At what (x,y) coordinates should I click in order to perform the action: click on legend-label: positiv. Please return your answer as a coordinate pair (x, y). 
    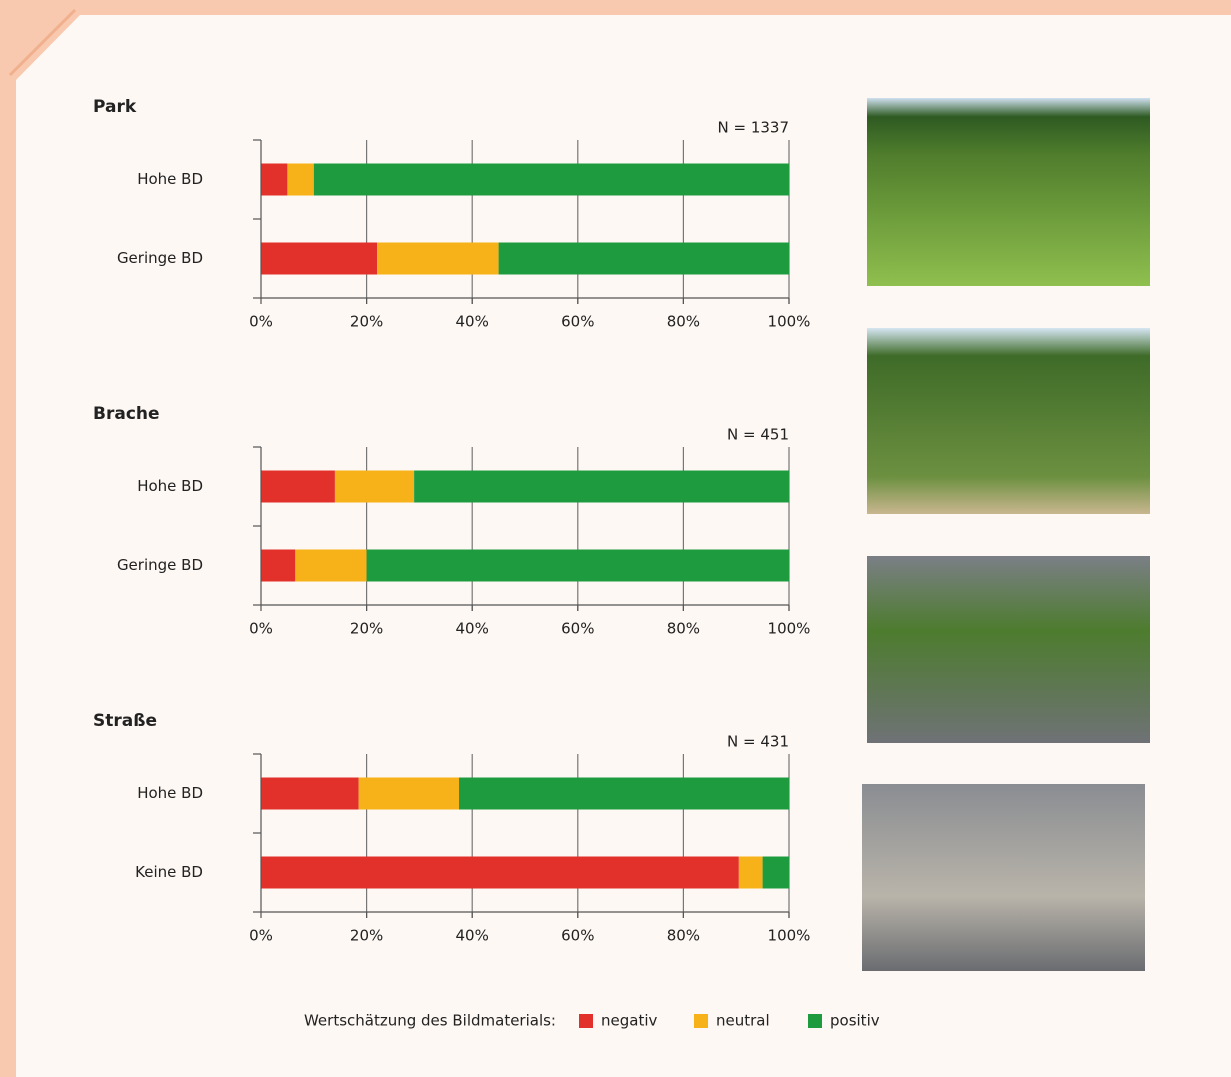
    Looking at the image, I should click on (855, 1021).